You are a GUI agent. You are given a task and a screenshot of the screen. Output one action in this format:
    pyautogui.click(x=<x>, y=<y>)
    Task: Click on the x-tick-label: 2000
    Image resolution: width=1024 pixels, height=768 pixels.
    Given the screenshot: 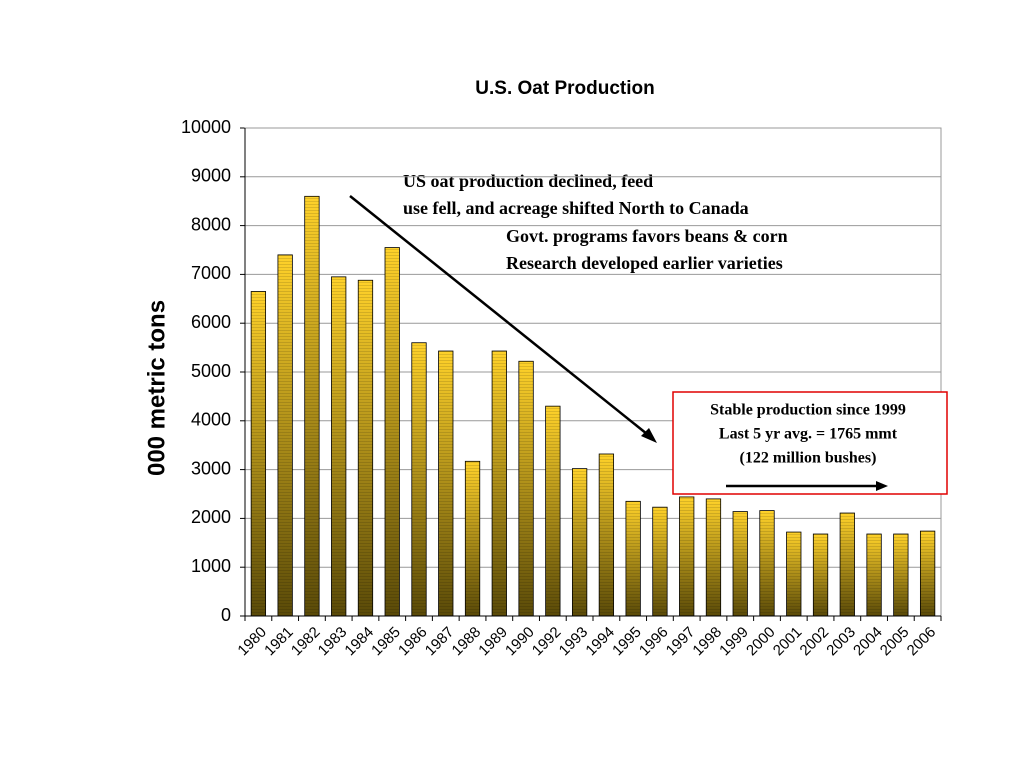 What is the action you would take?
    pyautogui.click(x=761, y=642)
    